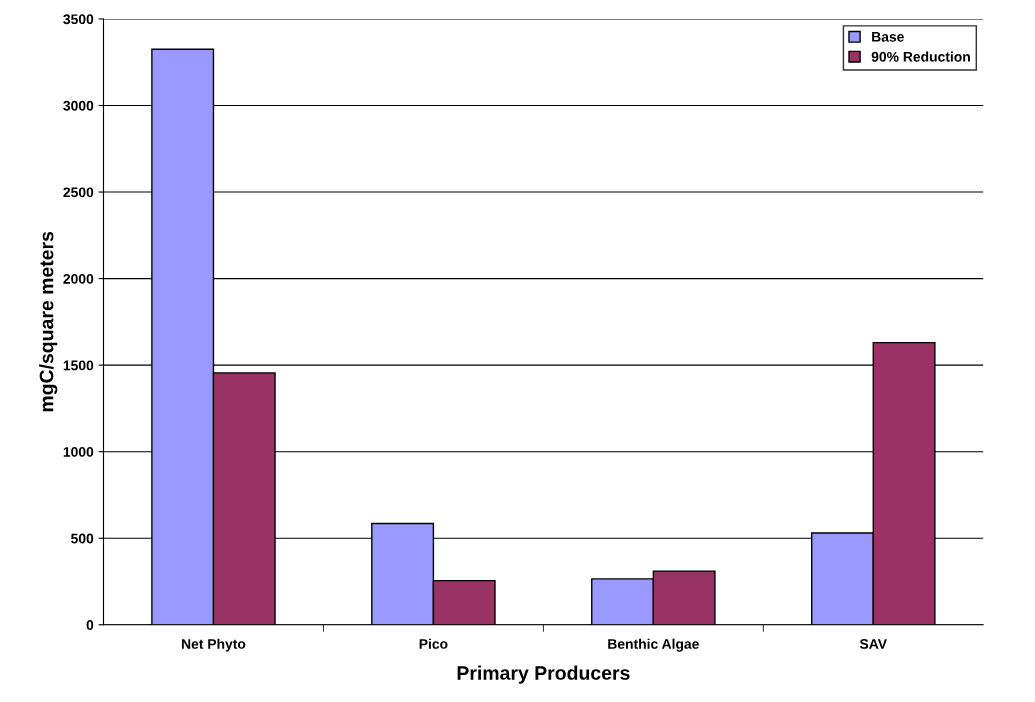 The image size is (1035, 702). I want to click on legend-label: Base, so click(888, 37).